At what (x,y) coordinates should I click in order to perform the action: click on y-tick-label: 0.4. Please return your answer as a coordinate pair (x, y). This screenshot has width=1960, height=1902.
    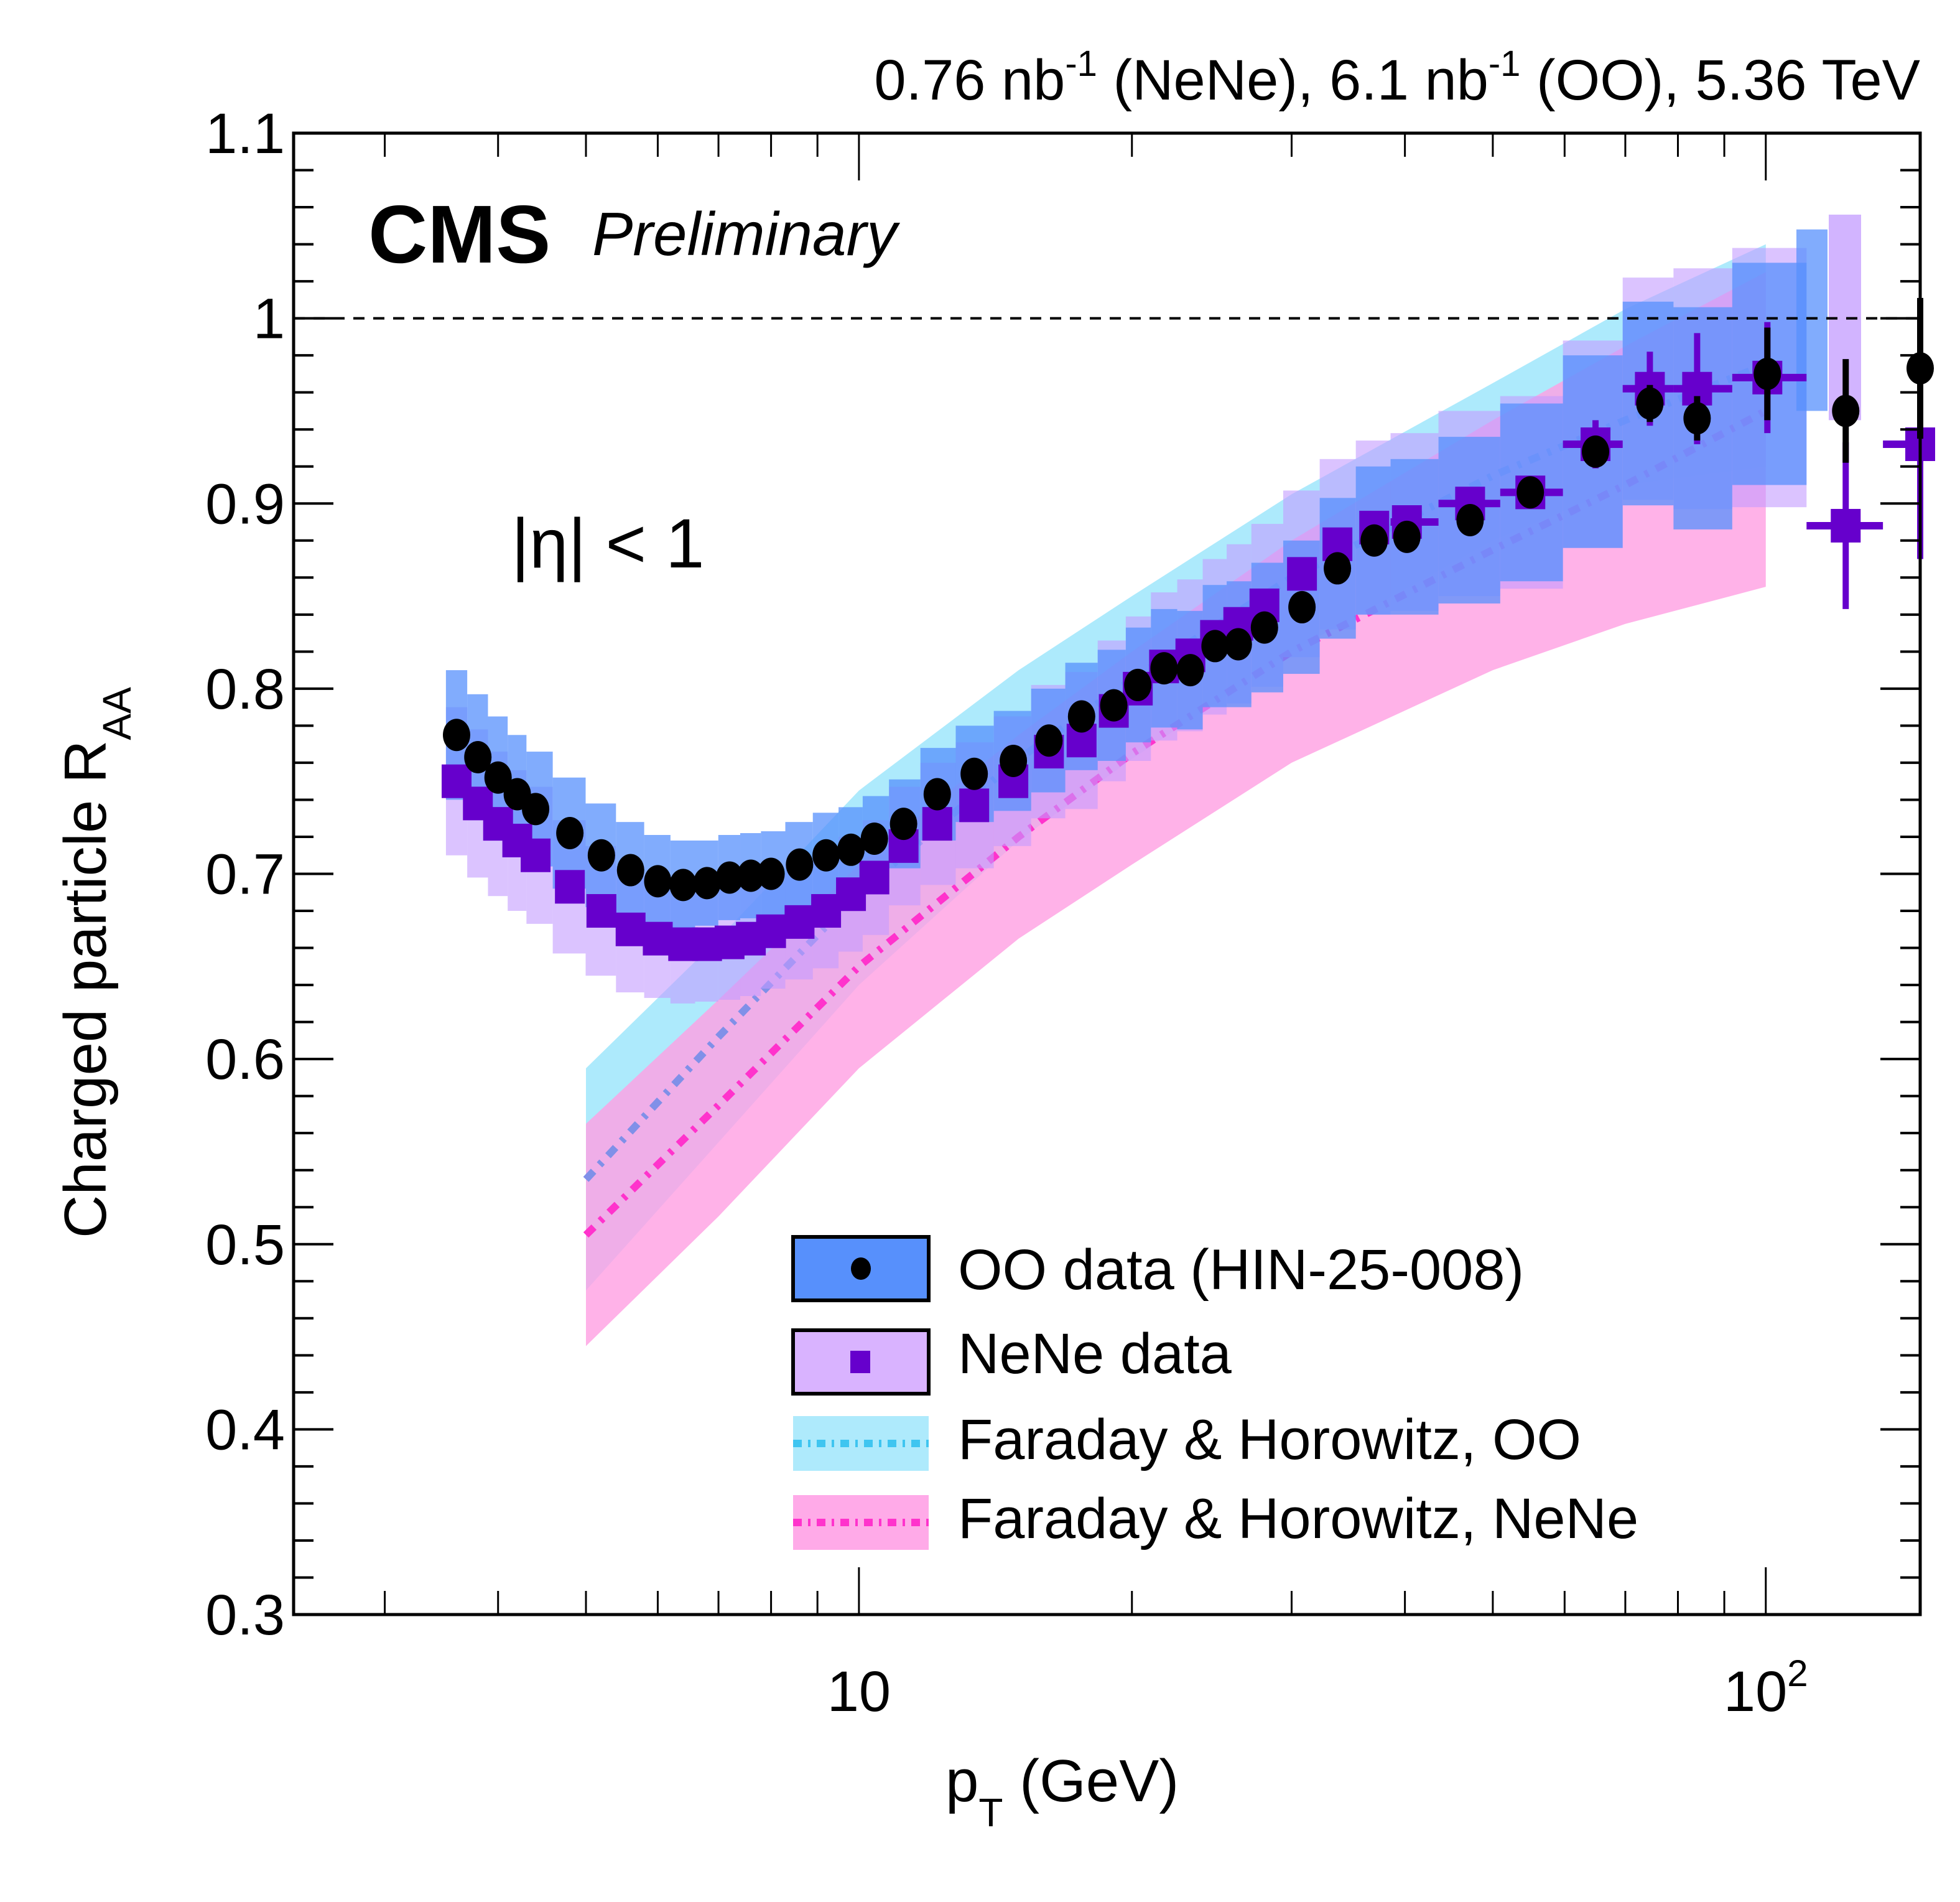
    Looking at the image, I should click on (245, 1429).